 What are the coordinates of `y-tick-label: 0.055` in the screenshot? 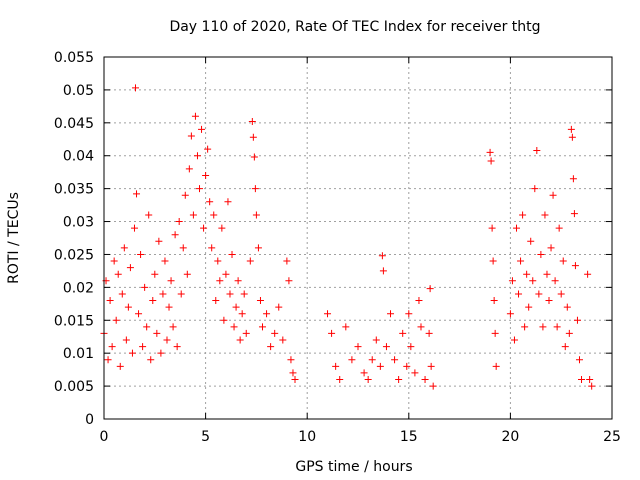 It's located at (74, 58).